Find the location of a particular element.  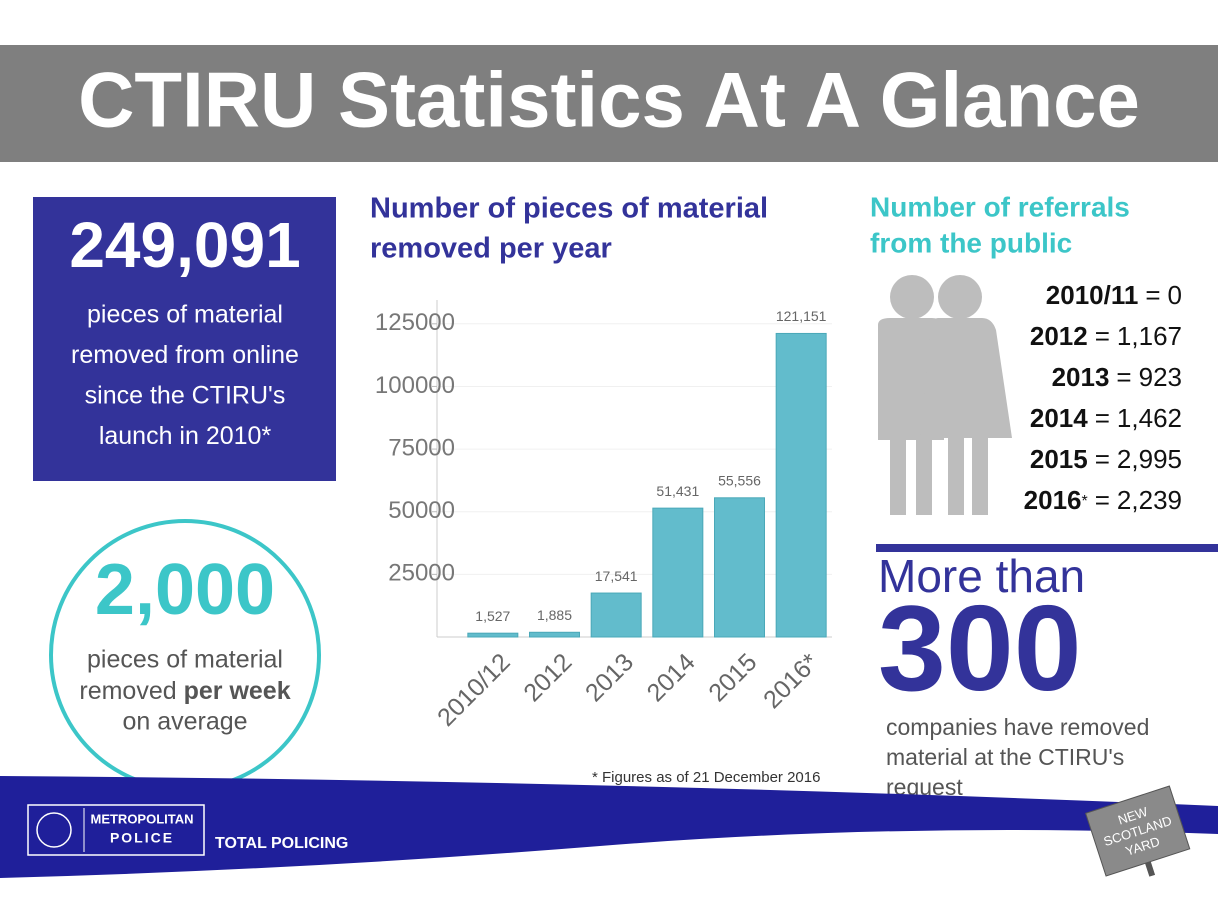

referral-value: 1,462 is located at coordinates (1149, 418).